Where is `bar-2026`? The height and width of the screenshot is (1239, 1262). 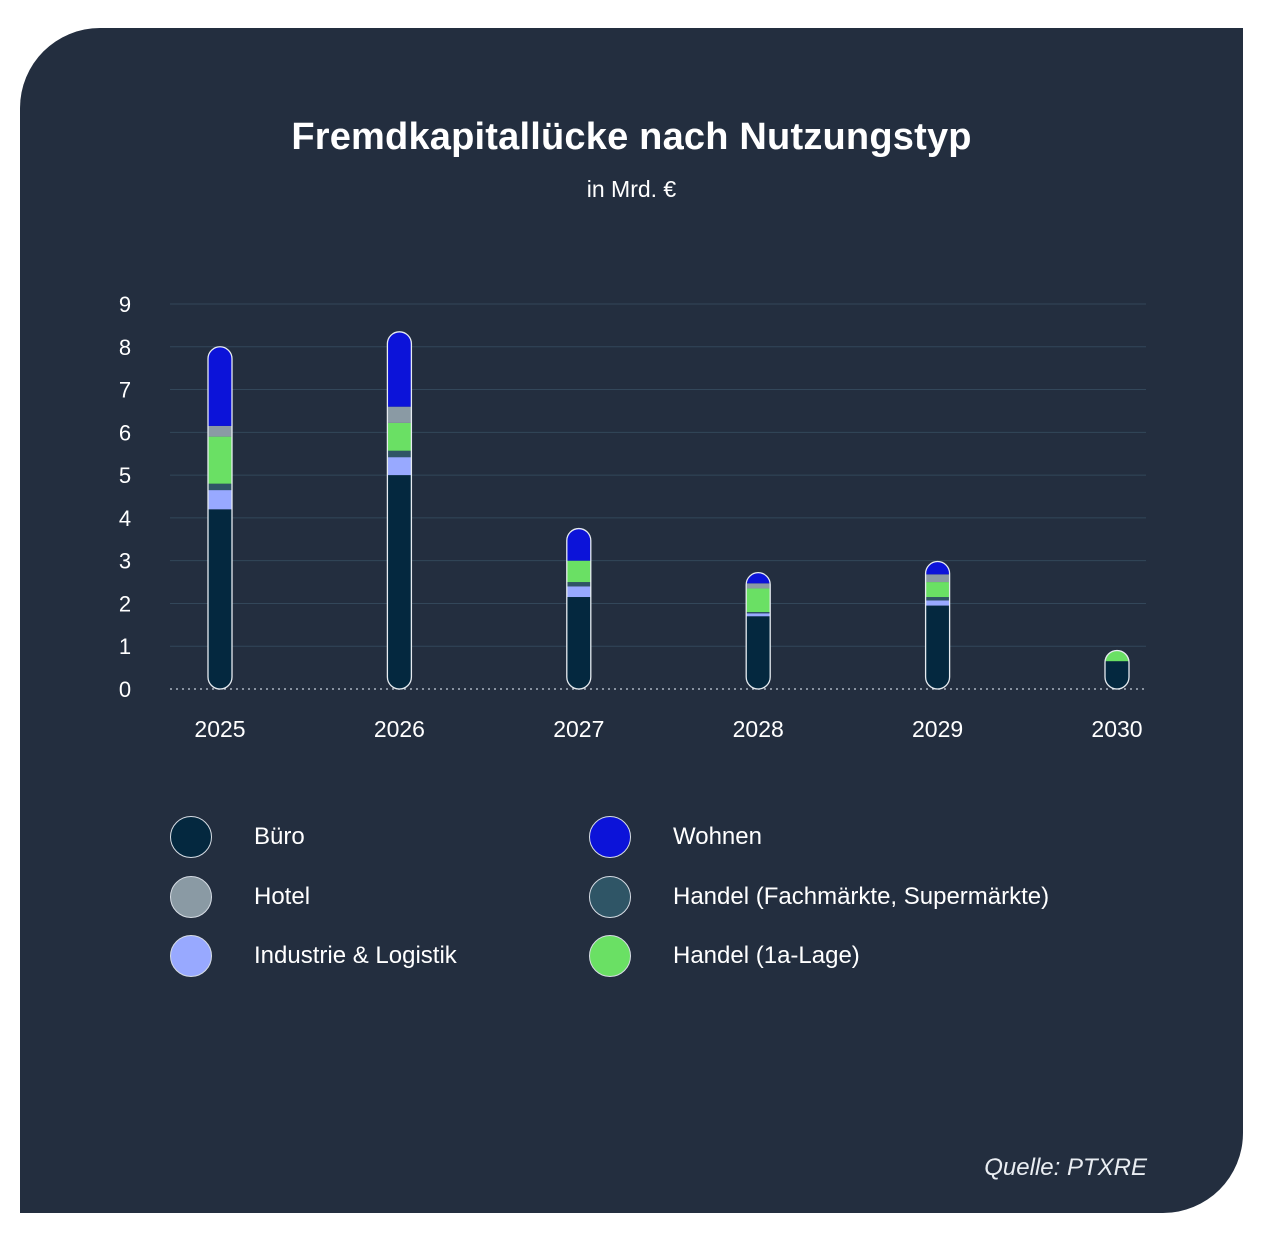 bar-2026 is located at coordinates (399, 510).